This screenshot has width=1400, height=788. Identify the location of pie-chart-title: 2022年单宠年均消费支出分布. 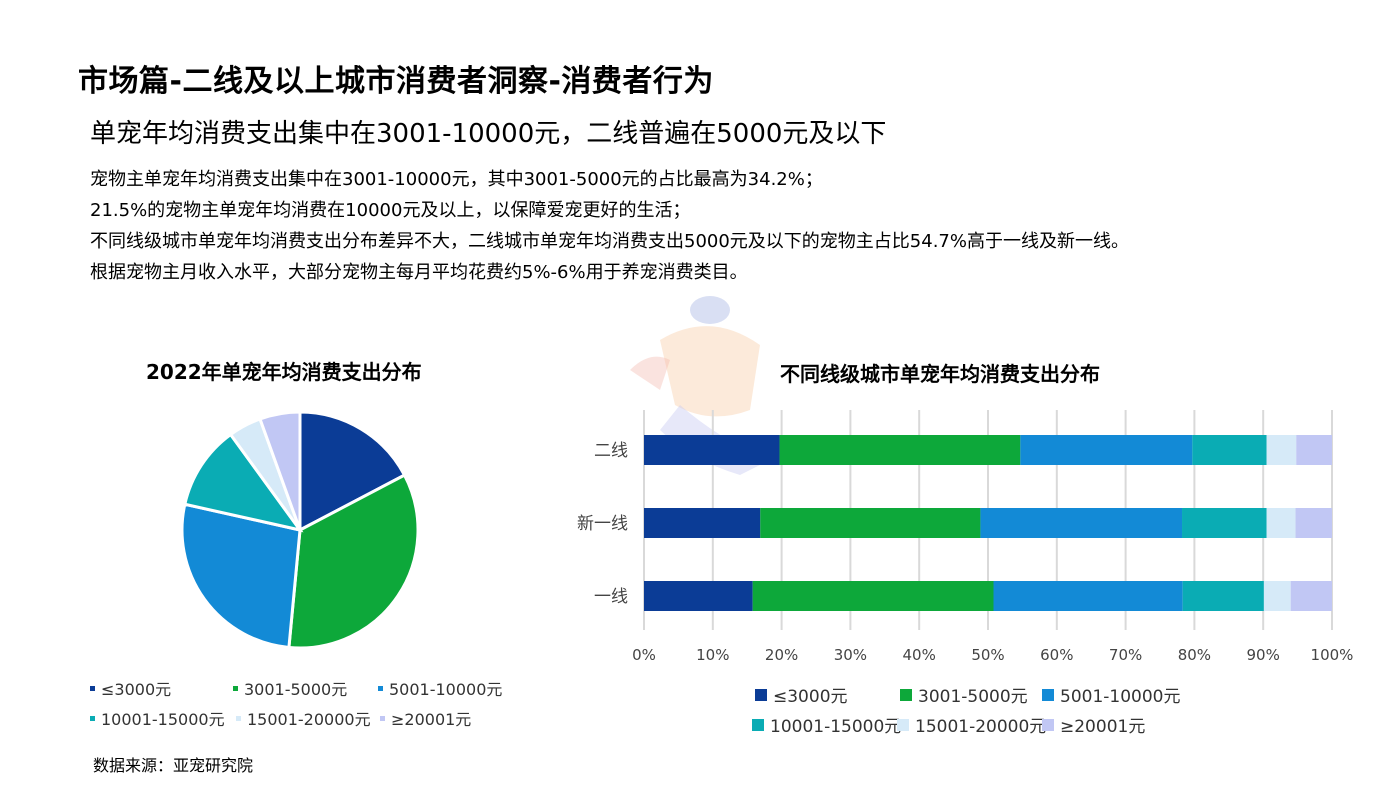
(284, 372).